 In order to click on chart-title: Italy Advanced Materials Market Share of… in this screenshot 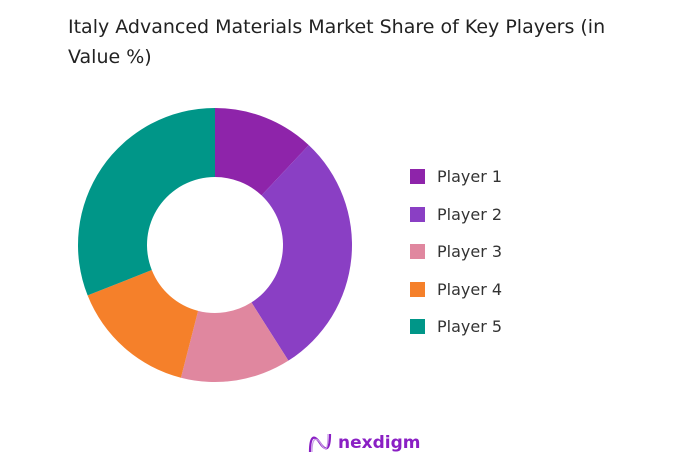, I will do `click(337, 42)`.